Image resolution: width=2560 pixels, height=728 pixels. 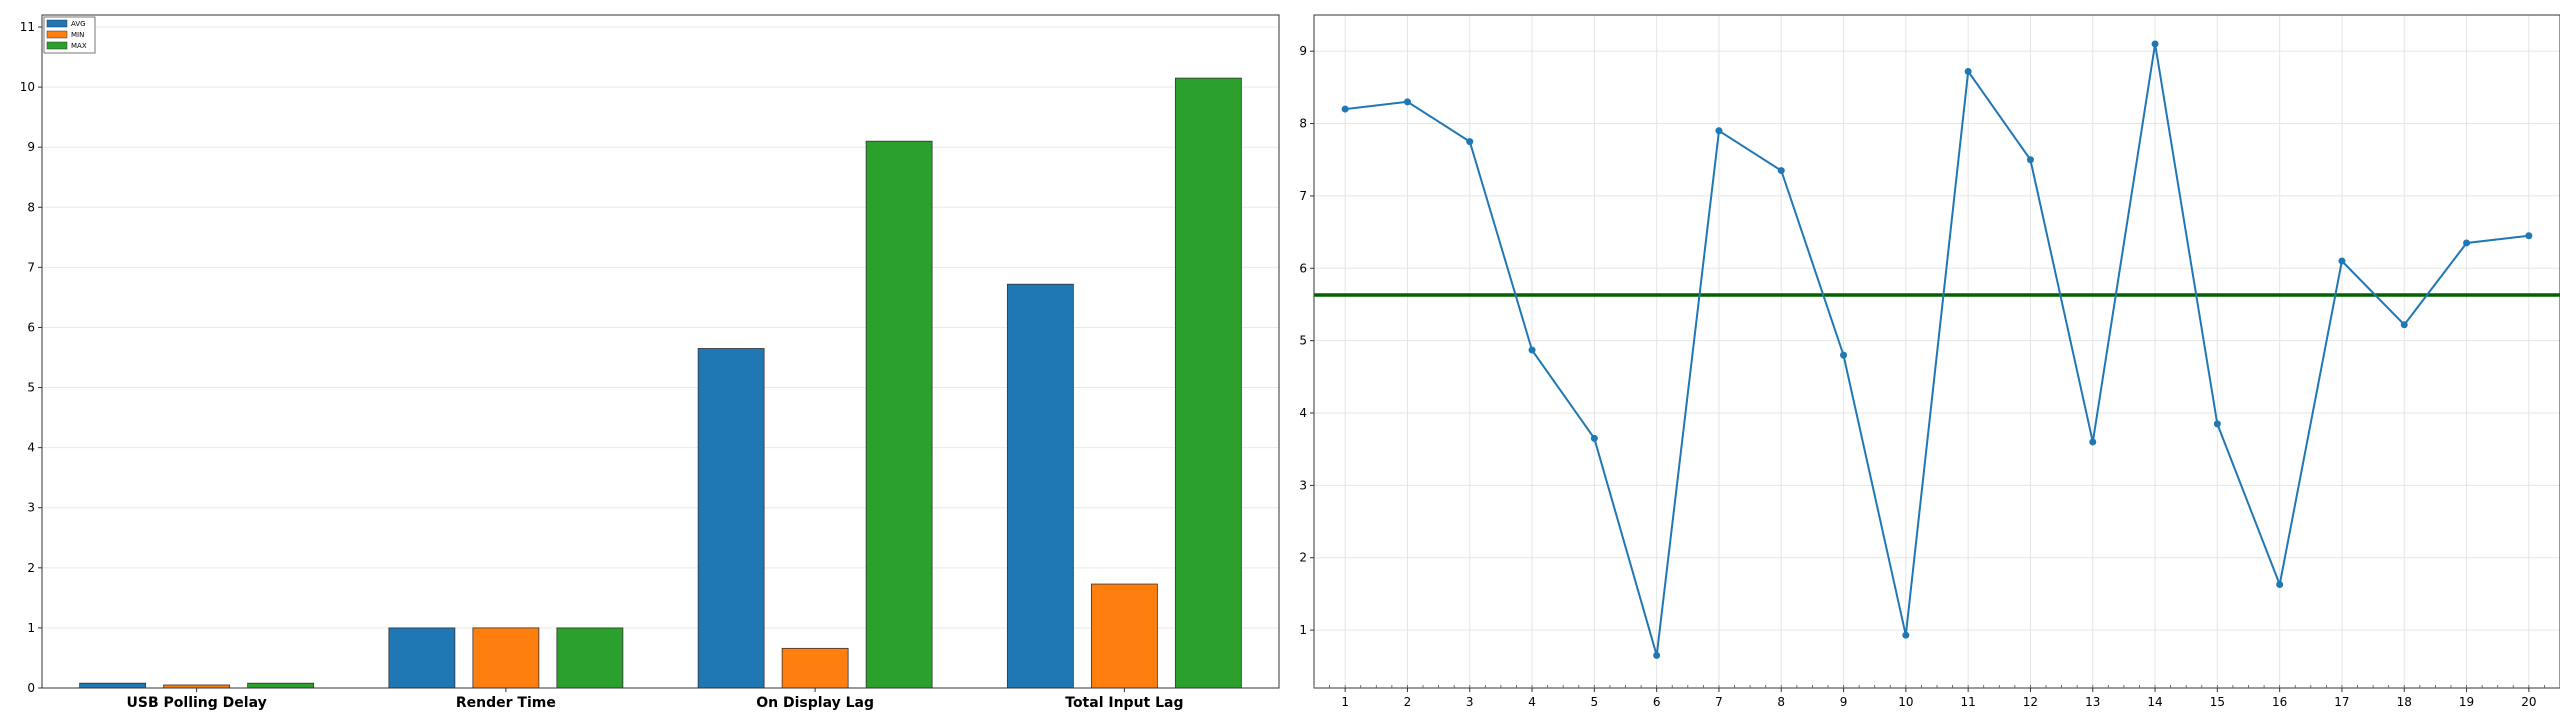 I want to click on legend-label: MAX, so click(x=79, y=46).